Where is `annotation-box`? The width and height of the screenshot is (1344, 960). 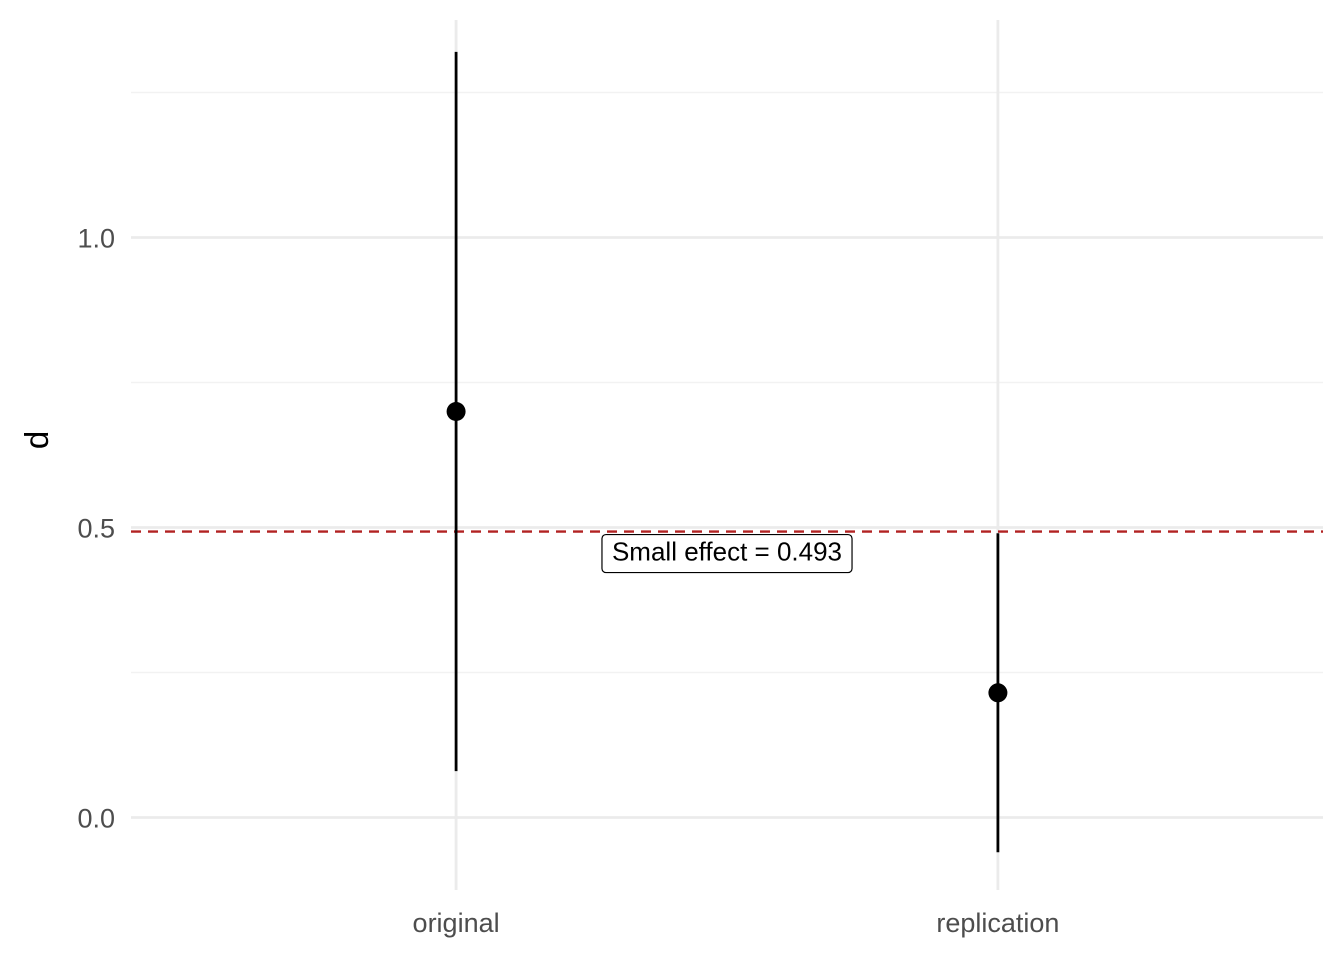
annotation-box is located at coordinates (727, 553).